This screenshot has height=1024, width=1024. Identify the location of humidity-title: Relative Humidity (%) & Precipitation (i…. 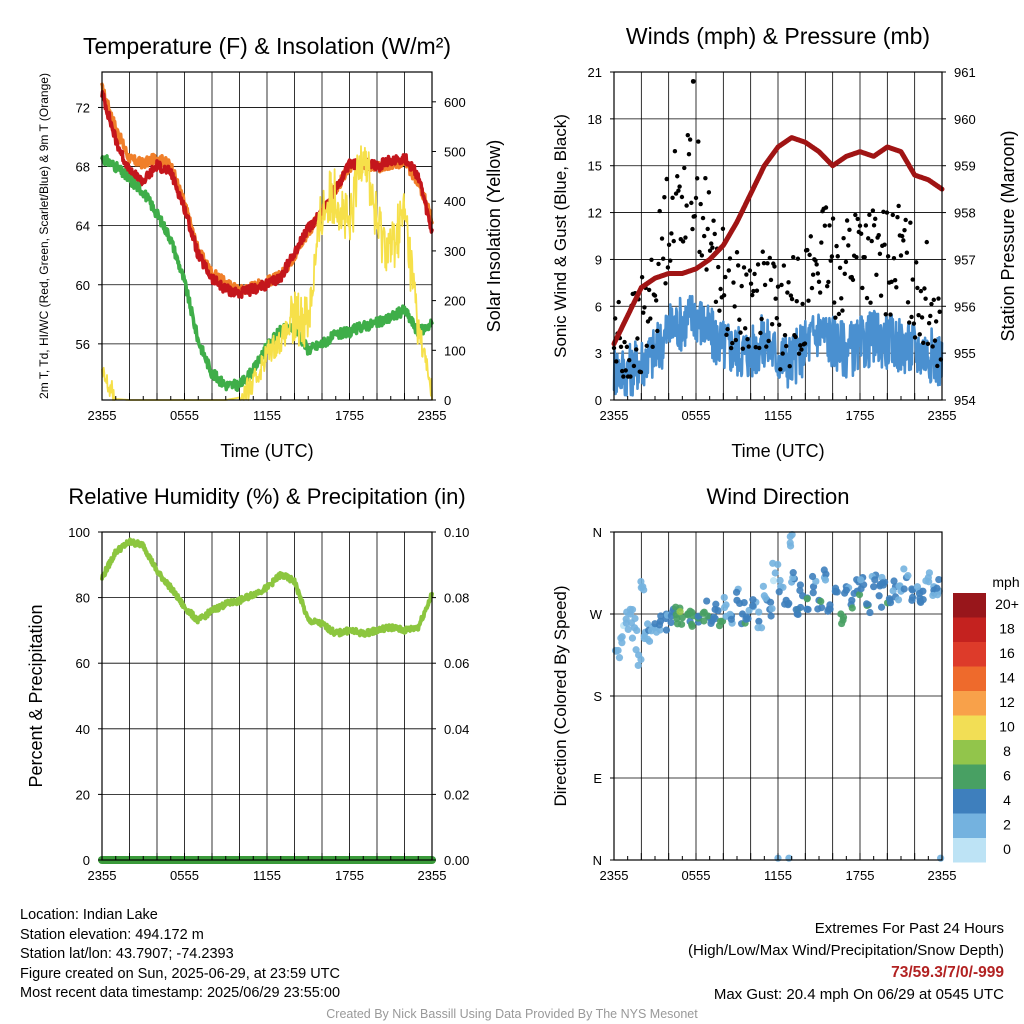
(266, 496).